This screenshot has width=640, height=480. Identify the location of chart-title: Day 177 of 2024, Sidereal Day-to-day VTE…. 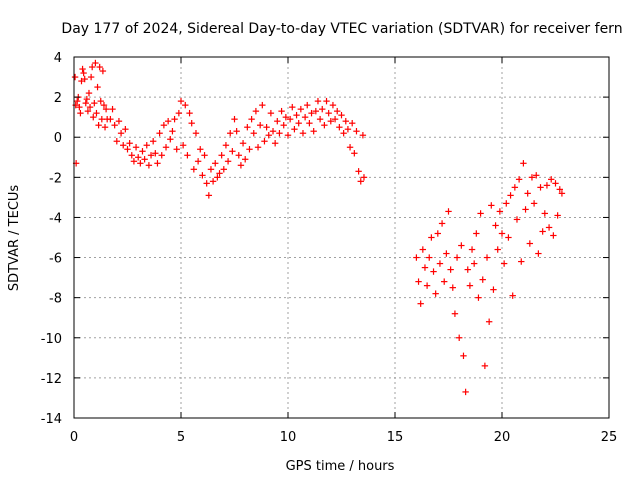
(341, 29).